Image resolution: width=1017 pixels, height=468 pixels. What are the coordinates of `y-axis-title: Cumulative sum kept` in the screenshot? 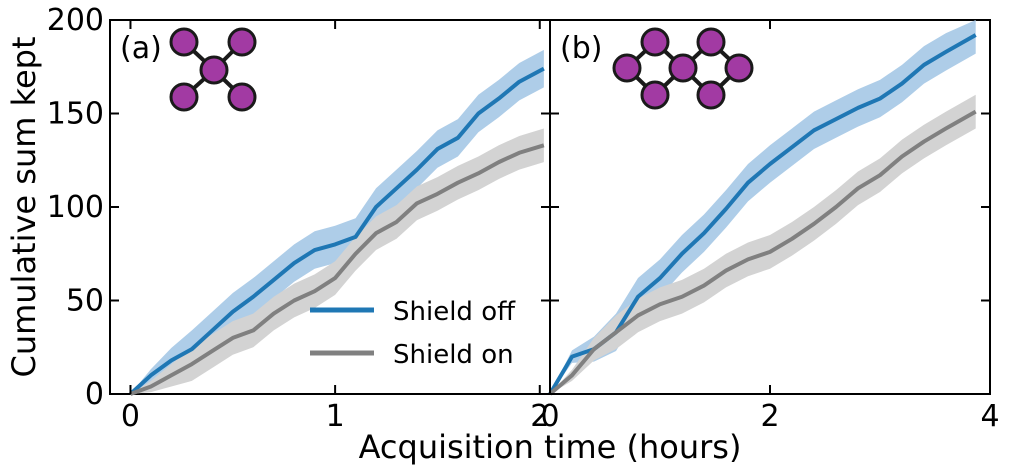 It's located at (24, 206).